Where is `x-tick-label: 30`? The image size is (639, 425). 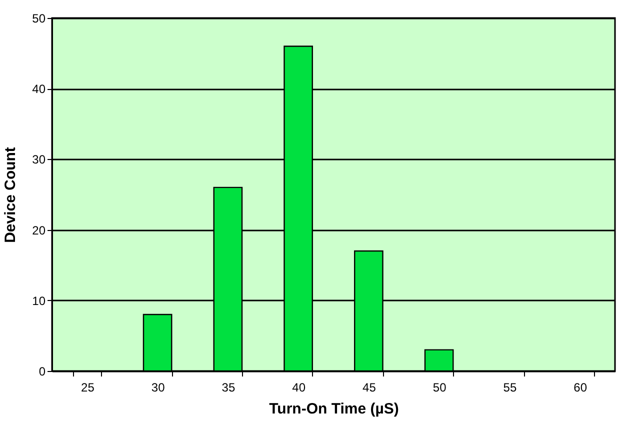 x-tick-label: 30 is located at coordinates (158, 387).